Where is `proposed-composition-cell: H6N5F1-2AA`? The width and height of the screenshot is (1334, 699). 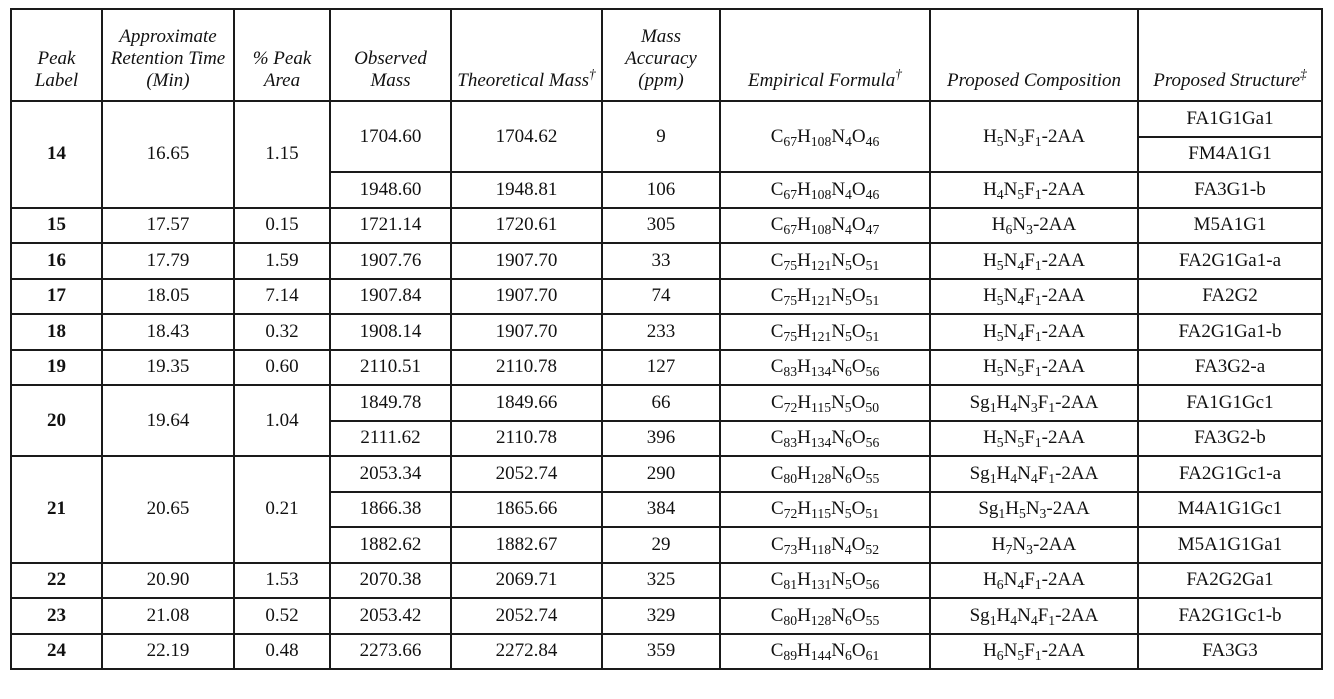 proposed-composition-cell: H6N5F1-2AA is located at coordinates (1034, 651).